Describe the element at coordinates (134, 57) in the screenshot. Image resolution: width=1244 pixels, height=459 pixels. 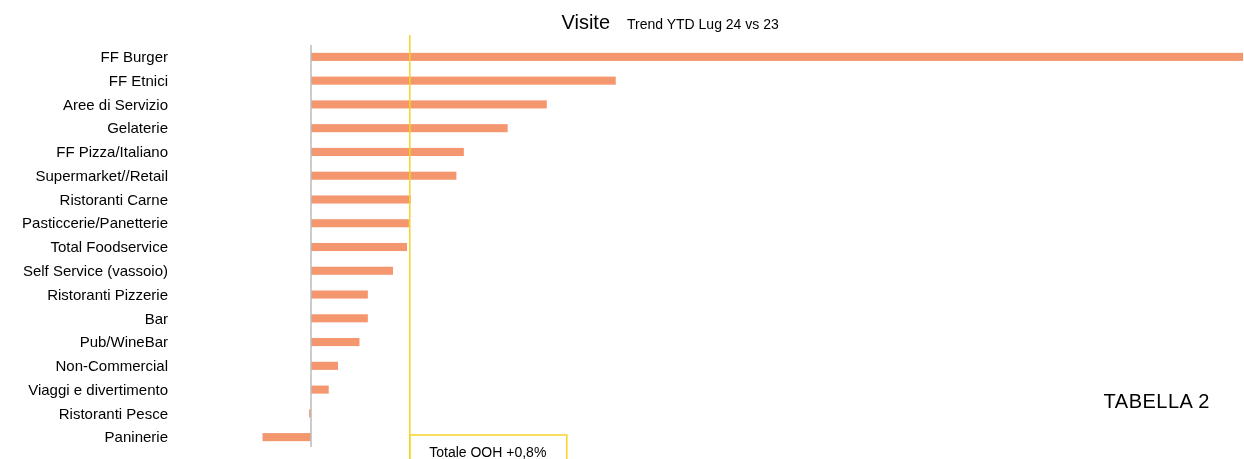
I see `y-tick-label: FF Burger` at that location.